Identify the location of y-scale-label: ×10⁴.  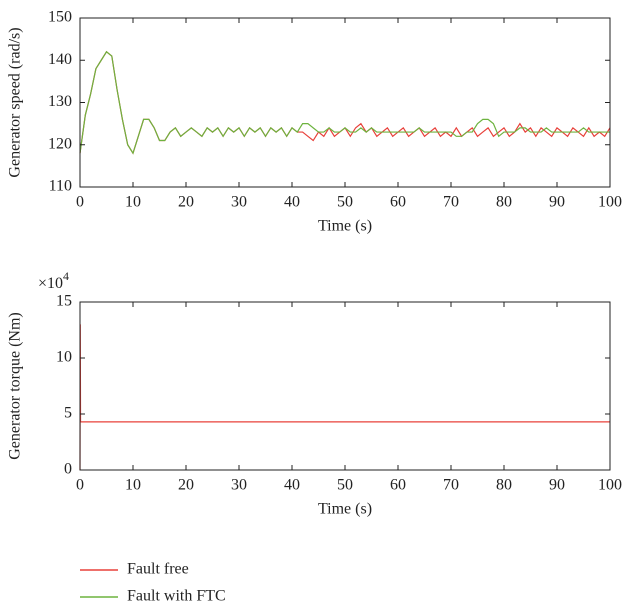
(53, 280).